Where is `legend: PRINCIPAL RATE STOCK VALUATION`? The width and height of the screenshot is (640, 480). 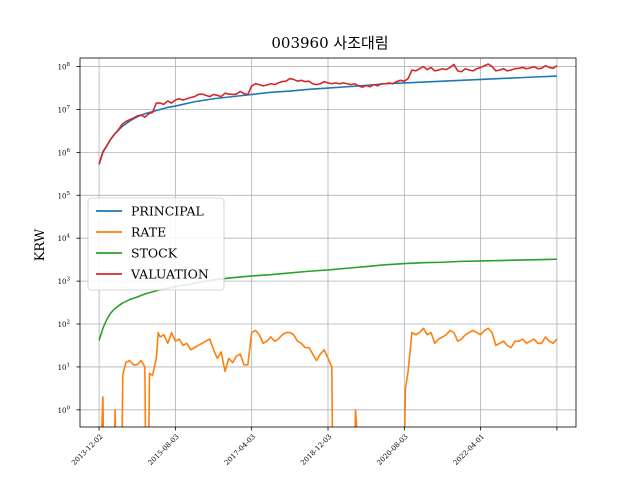 legend: PRINCIPAL RATE STOCK VALUATION is located at coordinates (156, 244).